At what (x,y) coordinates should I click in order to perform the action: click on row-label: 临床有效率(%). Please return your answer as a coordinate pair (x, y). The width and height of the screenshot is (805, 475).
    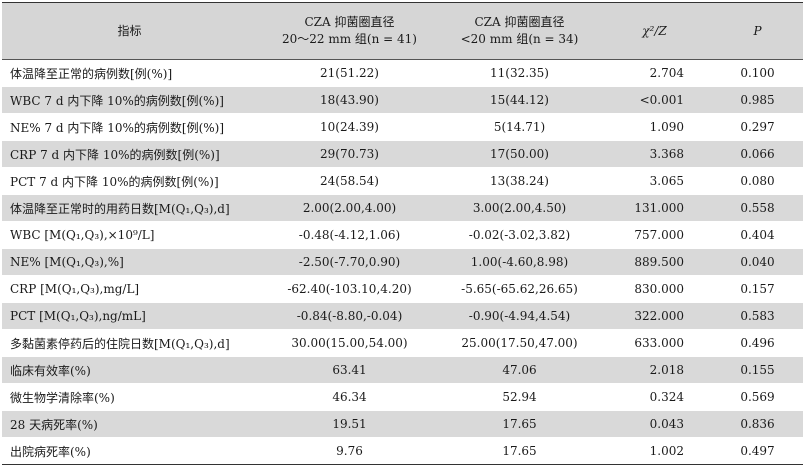
    Looking at the image, I should click on (129, 370).